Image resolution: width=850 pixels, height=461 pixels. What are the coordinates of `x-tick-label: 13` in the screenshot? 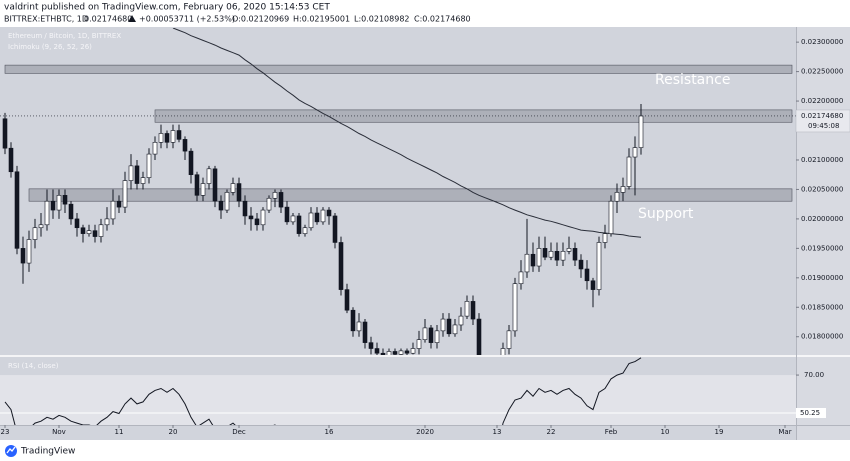 It's located at (497, 432).